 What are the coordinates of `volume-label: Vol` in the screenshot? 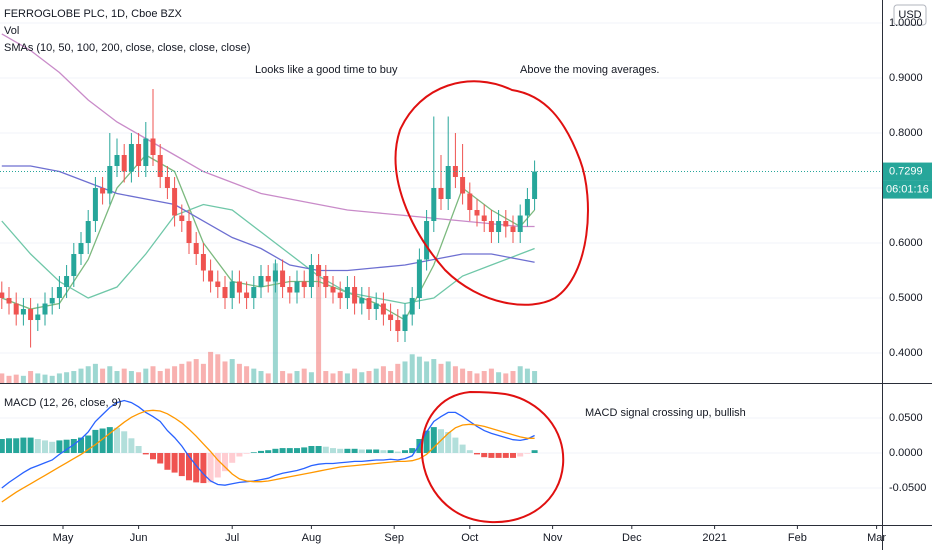 It's located at (11, 31).